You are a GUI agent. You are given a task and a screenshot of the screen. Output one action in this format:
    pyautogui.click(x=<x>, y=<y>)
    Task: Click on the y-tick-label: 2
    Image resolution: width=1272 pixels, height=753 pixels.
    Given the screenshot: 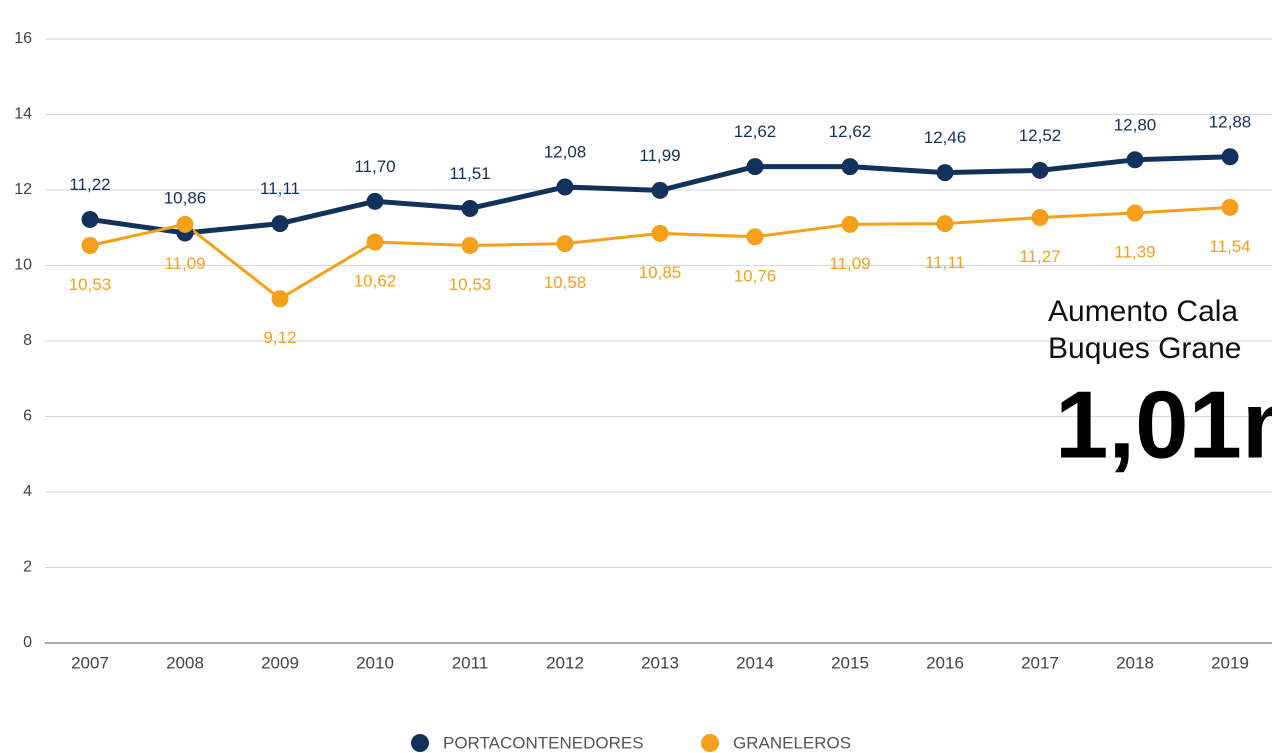 What is the action you would take?
    pyautogui.click(x=27, y=567)
    